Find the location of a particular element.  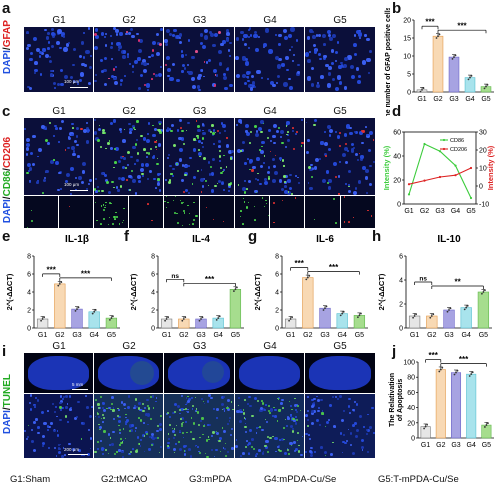

panel-label-j: j is located at coordinates (394, 351).